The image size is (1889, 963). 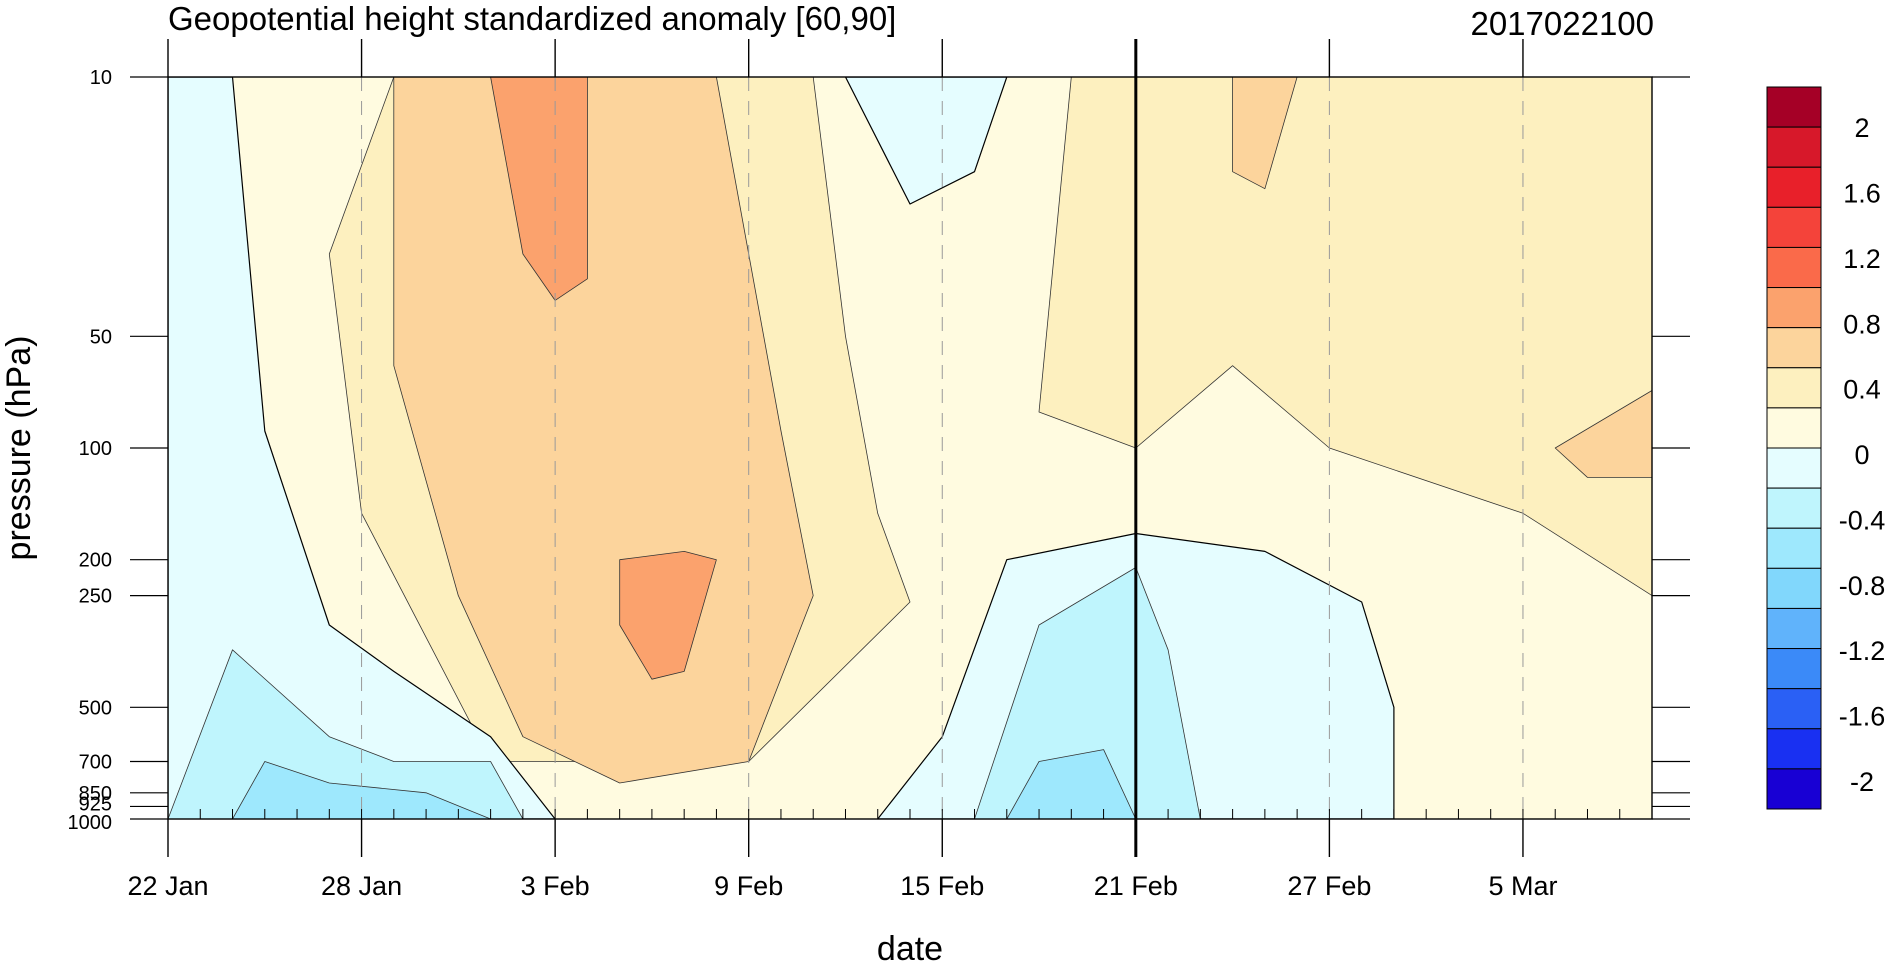 What do you see at coordinates (95, 597) in the screenshot?
I see `y-tick-label: 250` at bounding box center [95, 597].